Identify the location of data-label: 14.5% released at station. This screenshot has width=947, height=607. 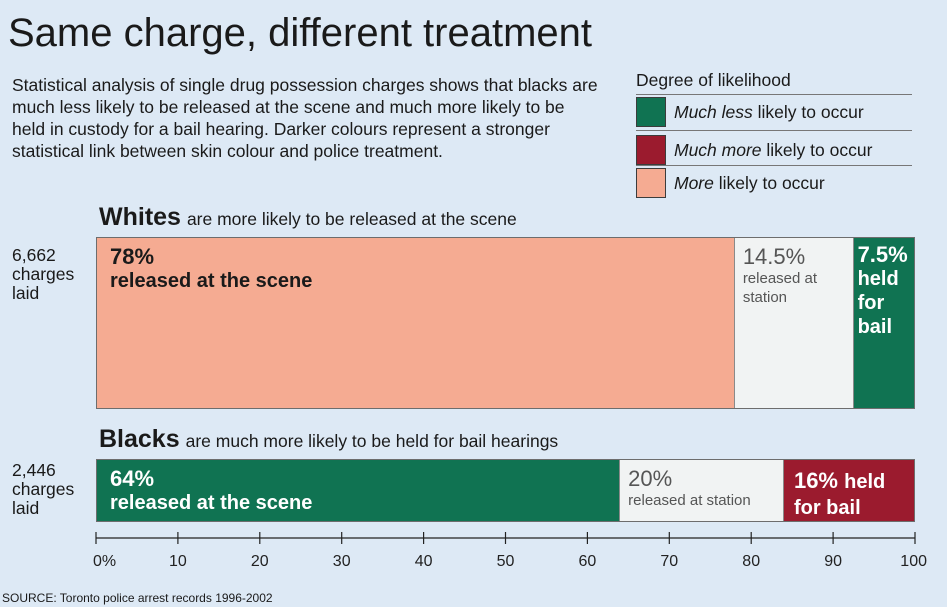
(798, 276).